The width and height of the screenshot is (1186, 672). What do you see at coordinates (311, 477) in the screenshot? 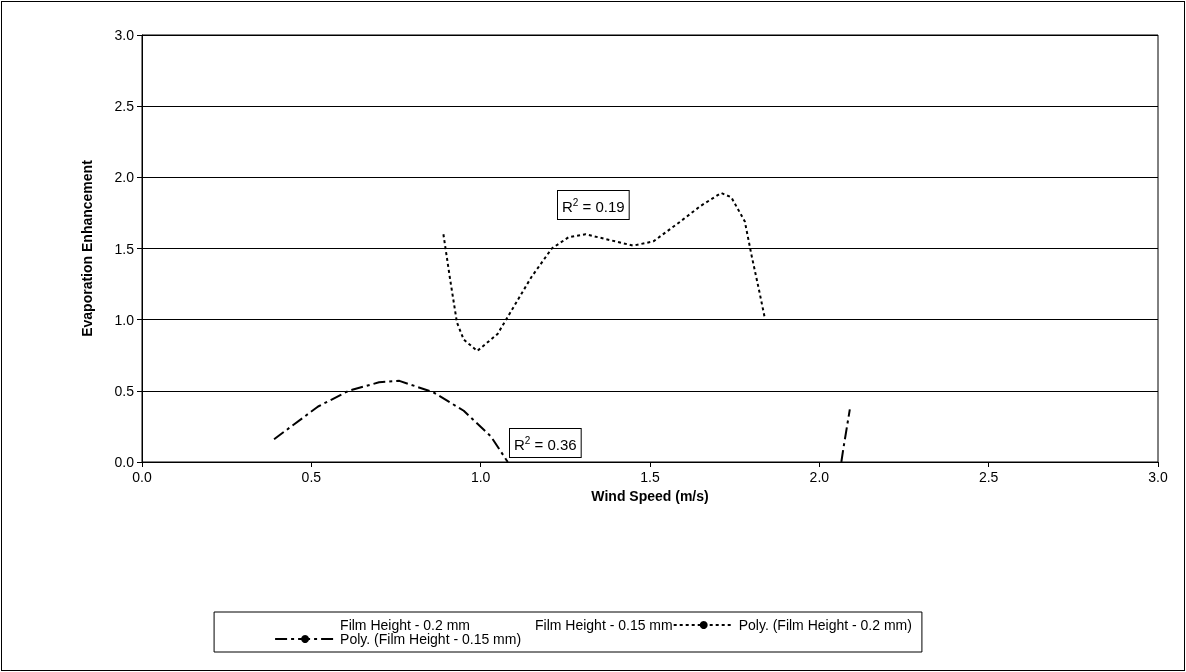
I see `x-tick-label: 0.5` at bounding box center [311, 477].